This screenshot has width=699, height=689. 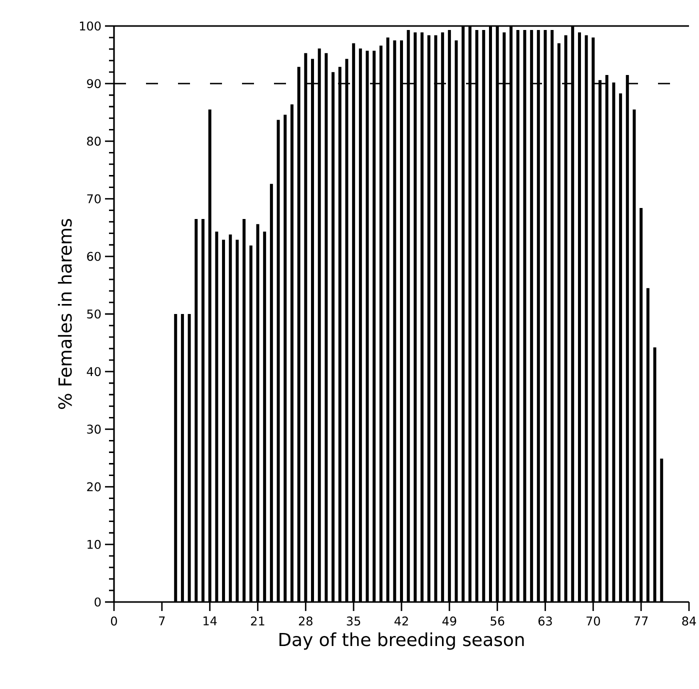 What do you see at coordinates (94, 429) in the screenshot?
I see `y-tick-label: 30` at bounding box center [94, 429].